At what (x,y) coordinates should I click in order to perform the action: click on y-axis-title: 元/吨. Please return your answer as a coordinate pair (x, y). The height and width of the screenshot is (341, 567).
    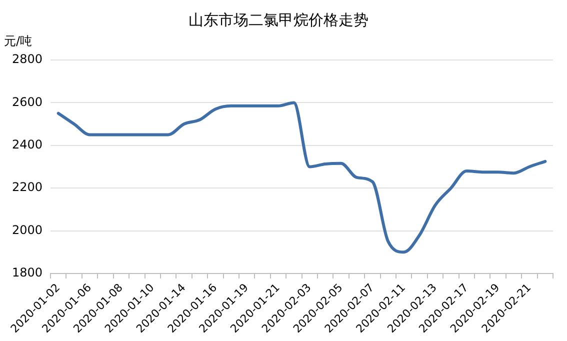
    Looking at the image, I should click on (18, 41).